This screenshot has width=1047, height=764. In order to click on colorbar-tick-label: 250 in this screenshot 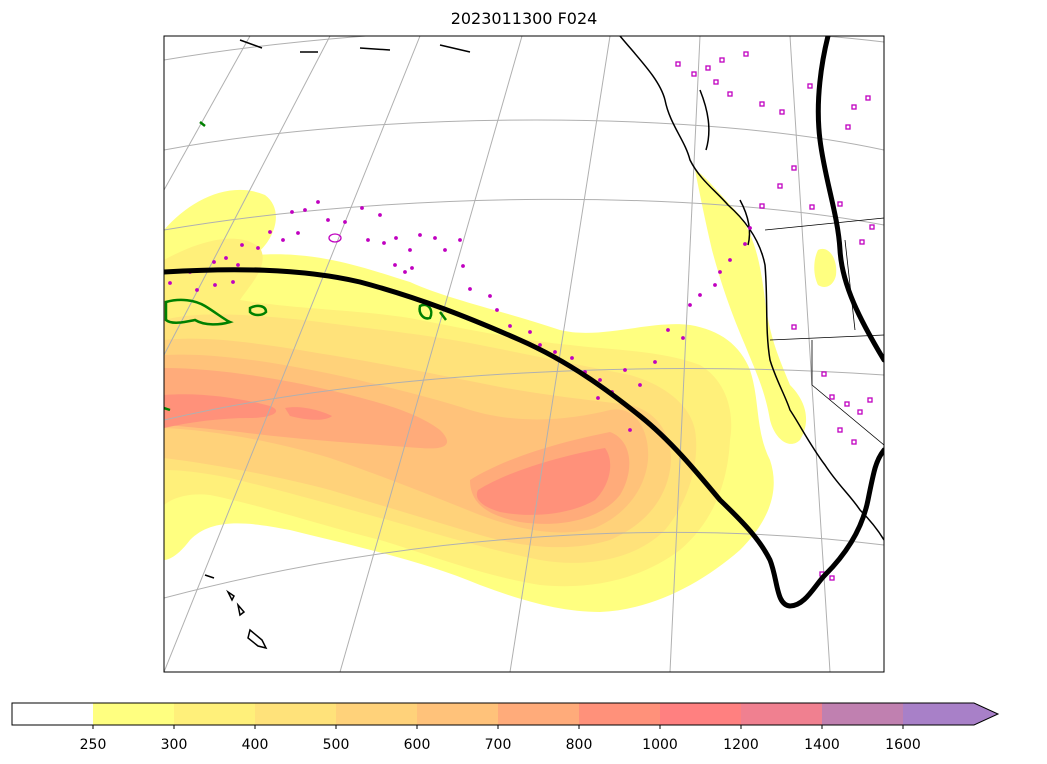, I will do `click(93, 745)`.